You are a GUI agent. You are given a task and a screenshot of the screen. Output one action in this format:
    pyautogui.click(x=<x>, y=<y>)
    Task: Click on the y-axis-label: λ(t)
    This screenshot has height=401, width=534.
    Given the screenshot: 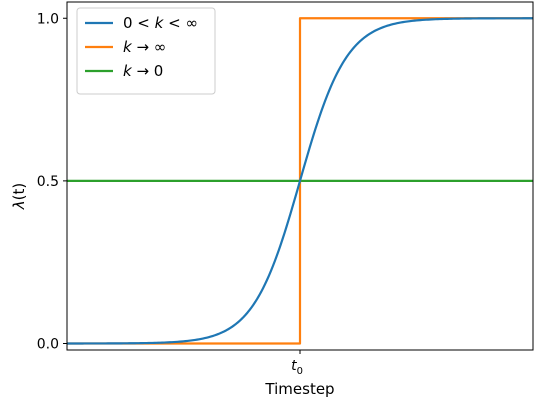 What is the action you would take?
    pyautogui.click(x=19, y=196)
    